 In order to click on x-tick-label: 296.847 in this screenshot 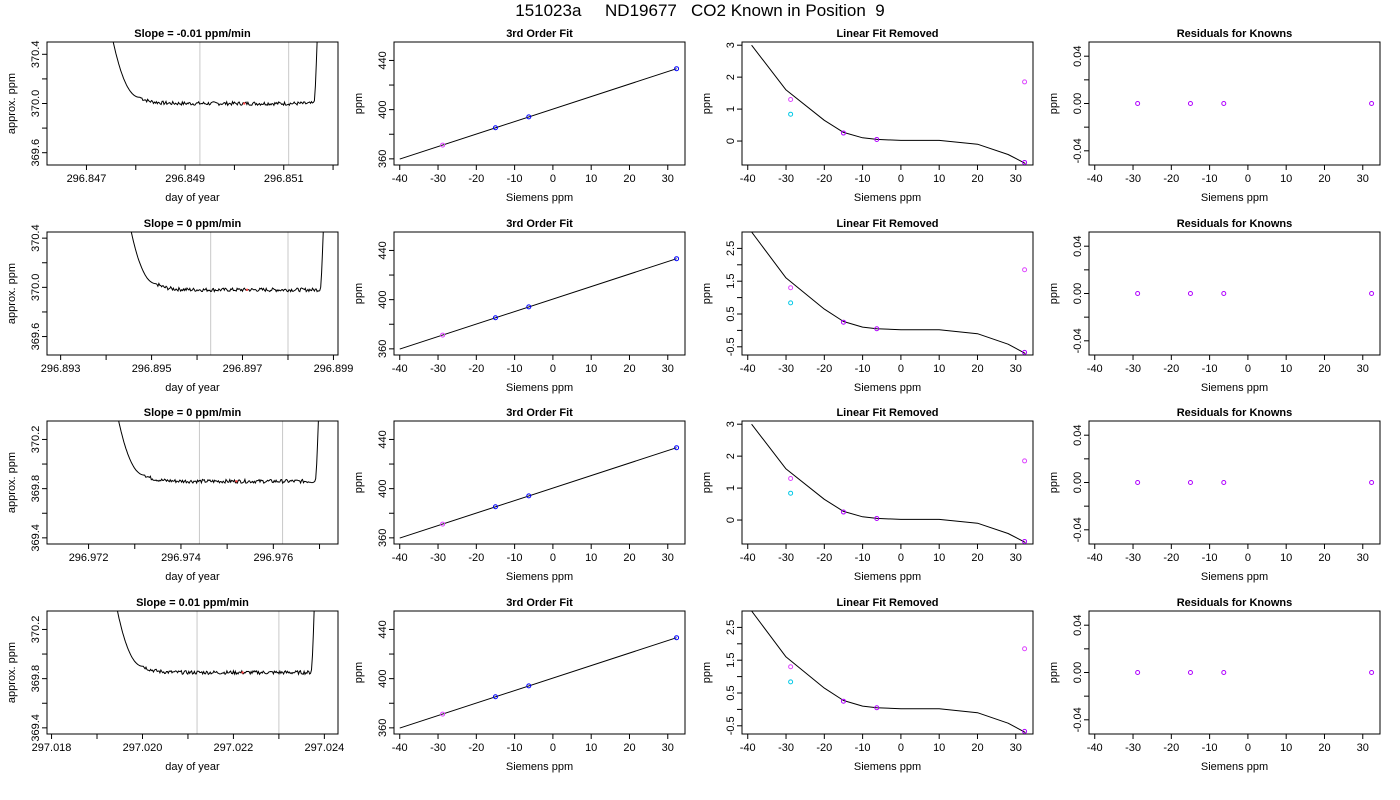, I will do `click(87, 179)`.